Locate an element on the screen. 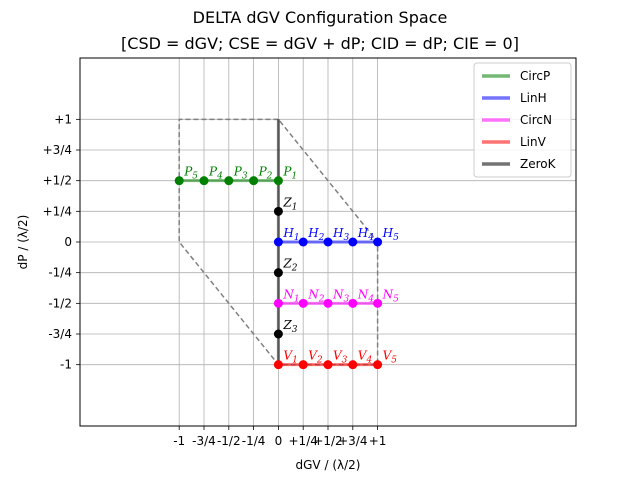  linh-point-label: H5 is located at coordinates (390, 234).